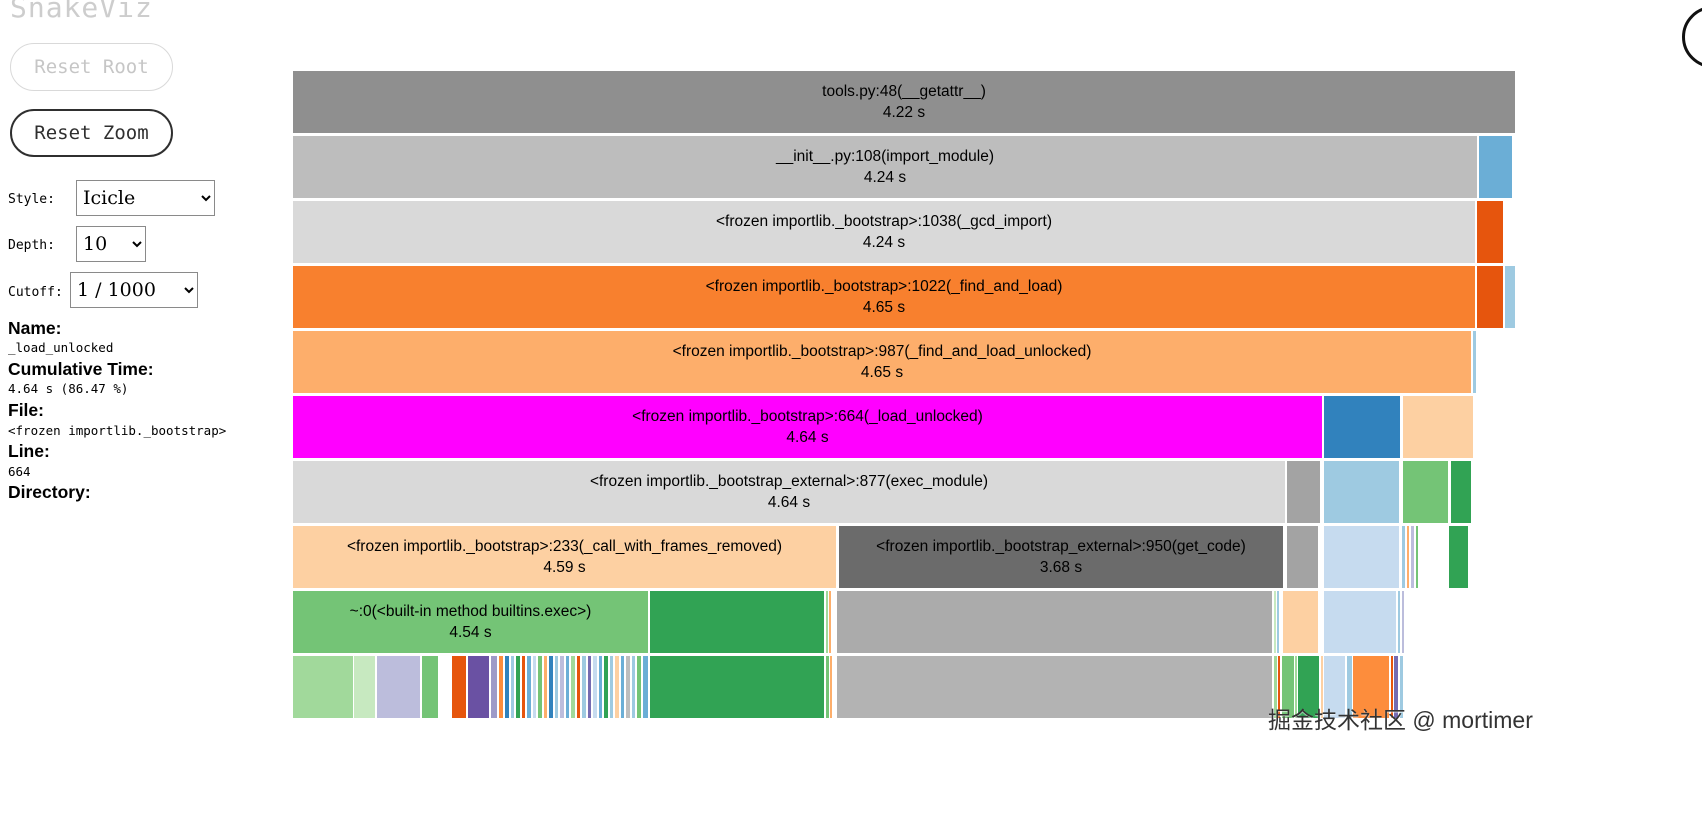  I want to click on name-label: Name:, so click(35, 328).